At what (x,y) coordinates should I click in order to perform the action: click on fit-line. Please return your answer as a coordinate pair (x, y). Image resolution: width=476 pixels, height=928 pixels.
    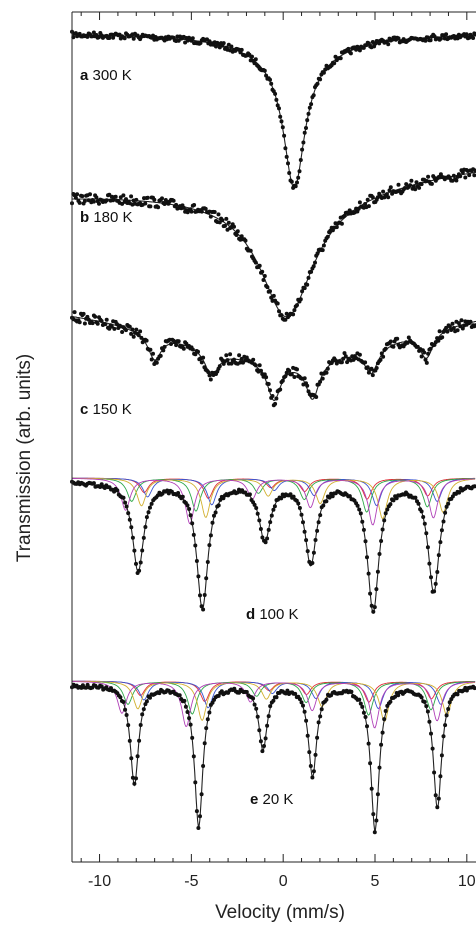
    Looking at the image, I should click on (274, 111).